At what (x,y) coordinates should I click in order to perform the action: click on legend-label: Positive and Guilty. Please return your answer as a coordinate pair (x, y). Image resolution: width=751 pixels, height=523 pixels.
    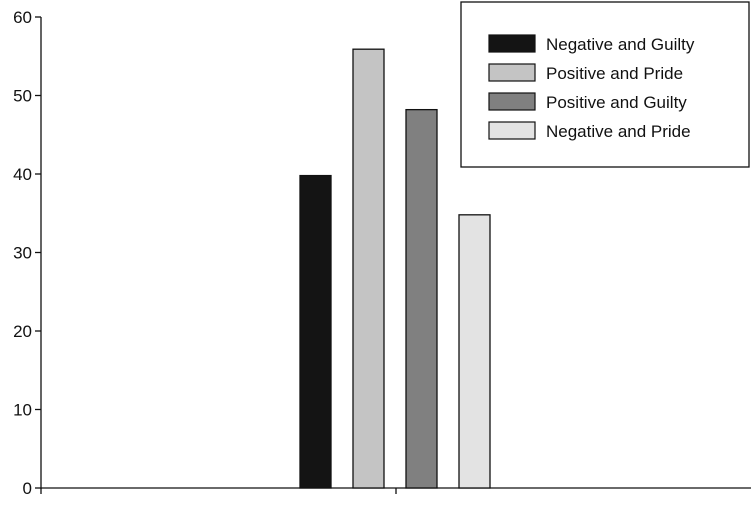
    Looking at the image, I should click on (616, 102).